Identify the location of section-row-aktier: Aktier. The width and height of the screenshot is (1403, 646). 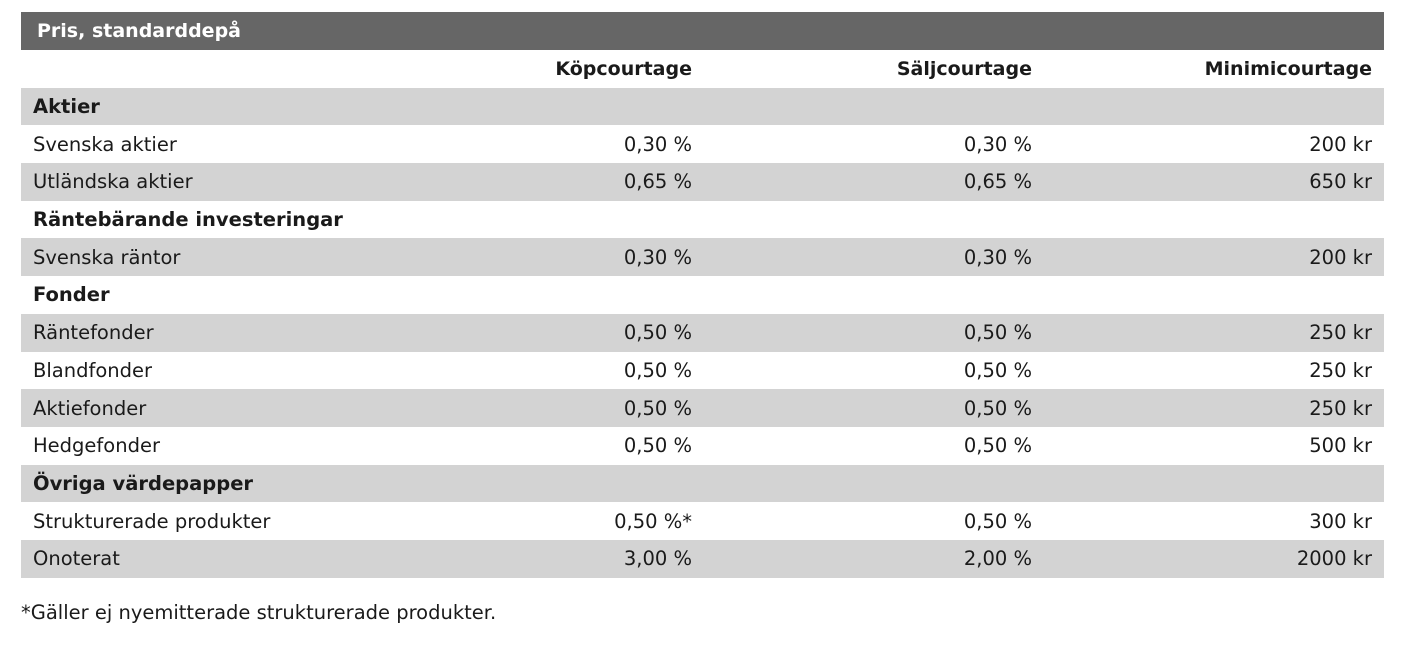
(702, 106).